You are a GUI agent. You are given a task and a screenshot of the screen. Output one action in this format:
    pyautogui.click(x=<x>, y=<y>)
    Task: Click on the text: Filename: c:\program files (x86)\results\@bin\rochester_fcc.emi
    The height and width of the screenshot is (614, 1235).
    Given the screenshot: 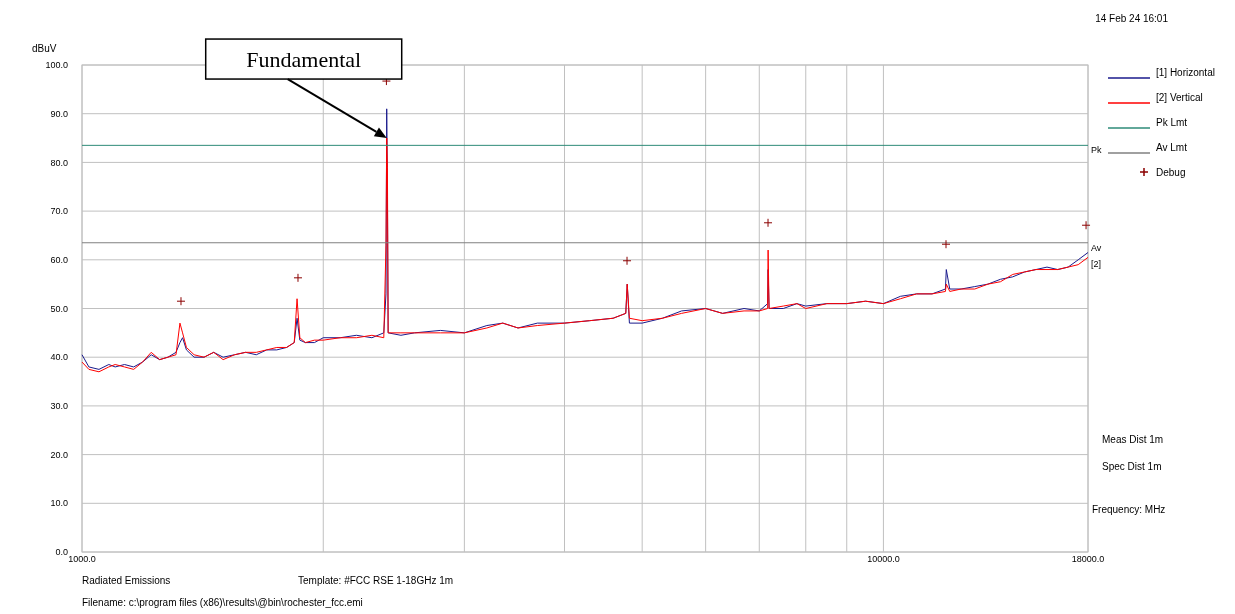 What is the action you would take?
    pyautogui.click(x=222, y=602)
    